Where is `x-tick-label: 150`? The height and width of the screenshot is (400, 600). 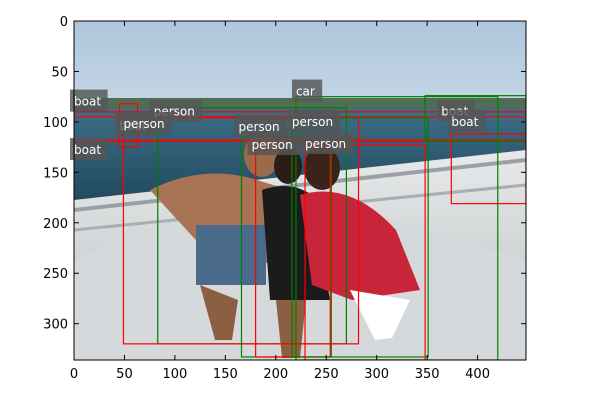 x-tick-label: 150 is located at coordinates (225, 374).